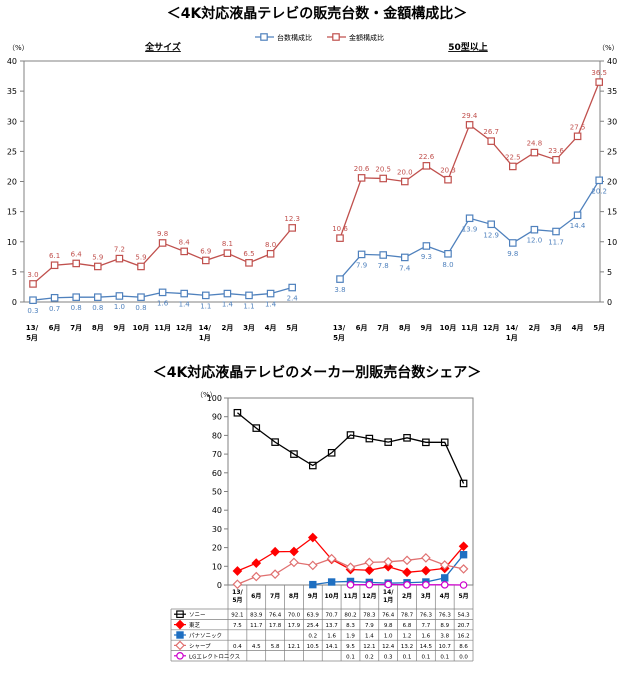  What do you see at coordinates (599, 328) in the screenshot?
I see `right-x-tick-label: 5月` at bounding box center [599, 328].